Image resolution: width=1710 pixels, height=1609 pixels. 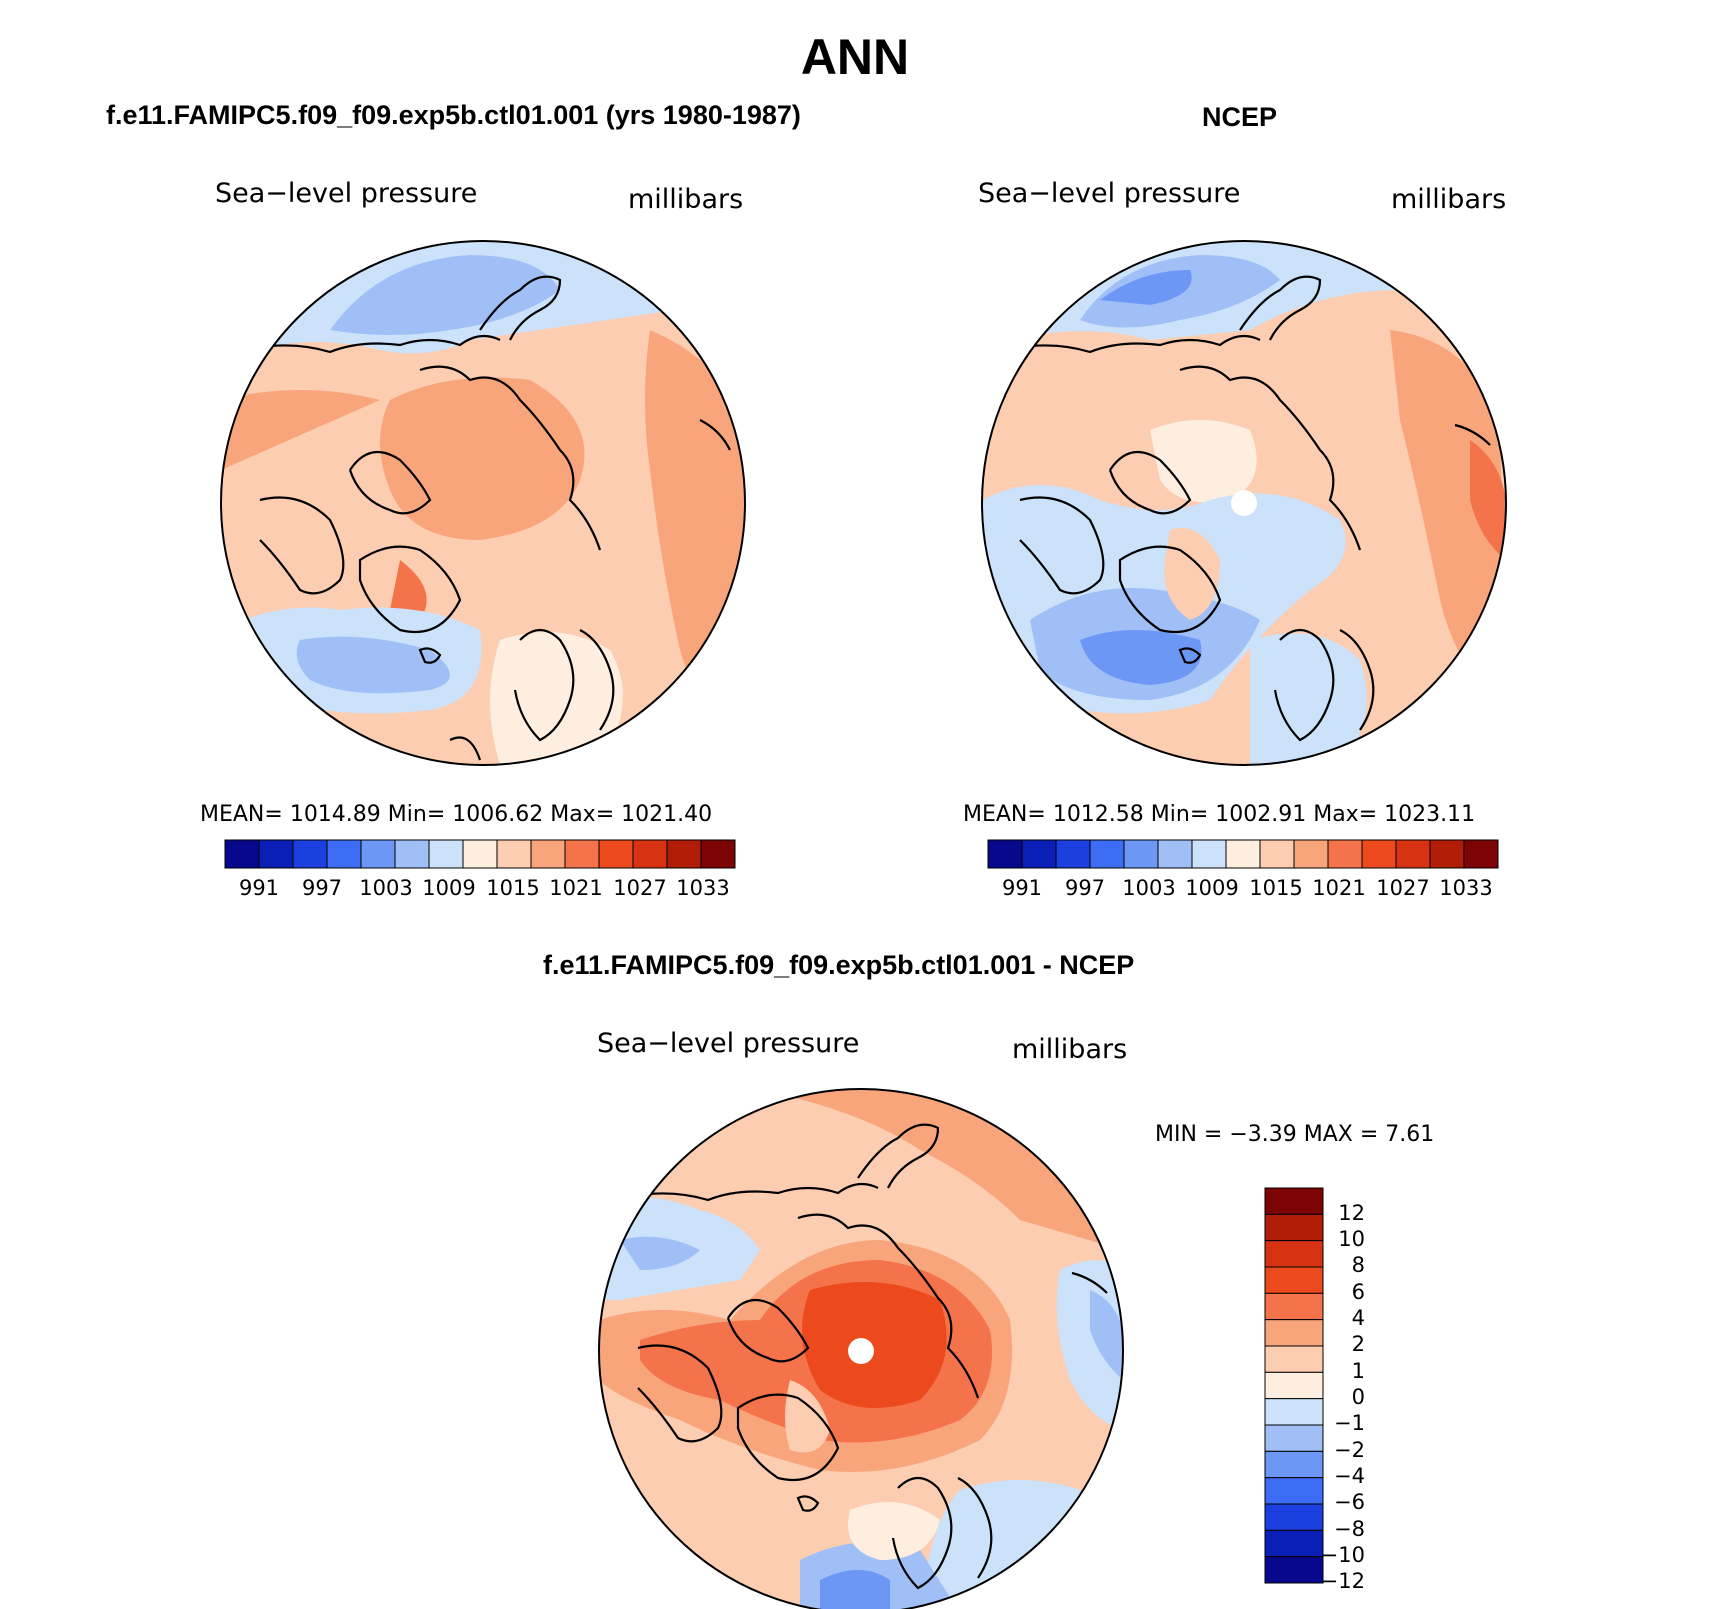 I want to click on obs-field, so click(x=1244, y=503).